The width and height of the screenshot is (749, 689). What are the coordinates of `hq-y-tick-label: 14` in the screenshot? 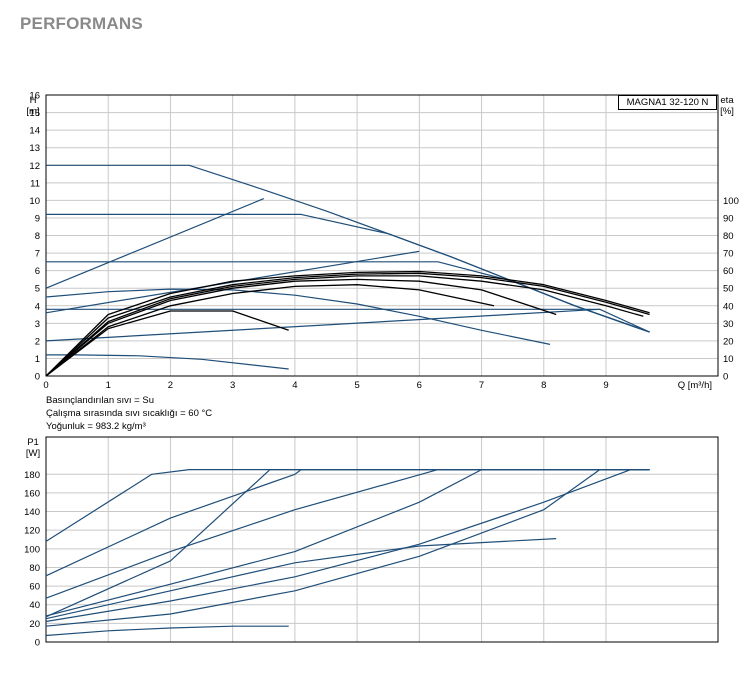 It's located at (34, 131).